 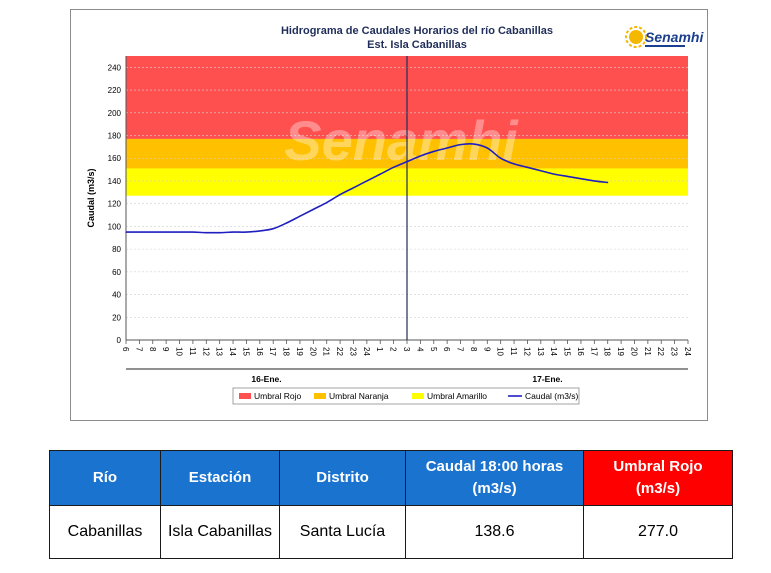 I want to click on day-labels: 16-Ene. 17-Ene., so click(x=407, y=376).